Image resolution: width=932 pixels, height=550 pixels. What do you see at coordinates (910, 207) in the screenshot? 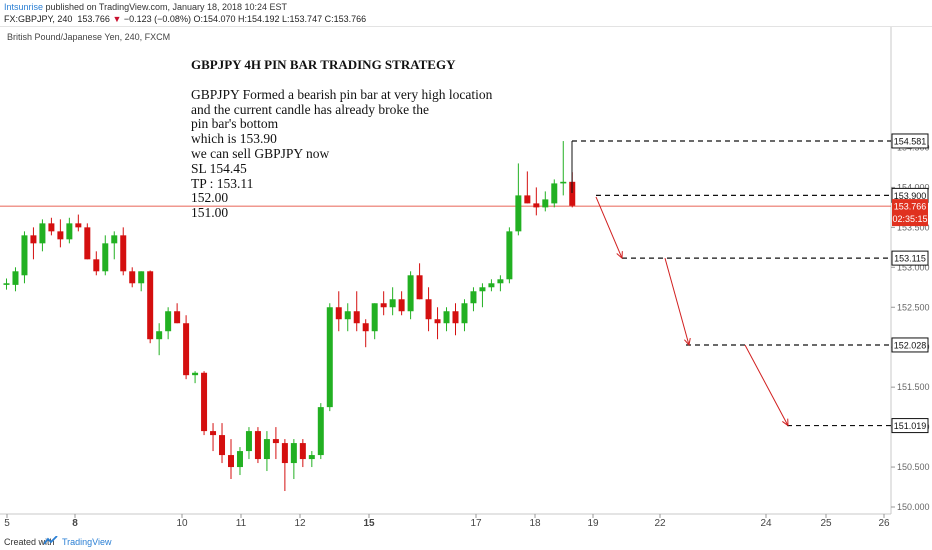
I see `current-price-label-text: 153.766` at bounding box center [910, 207].